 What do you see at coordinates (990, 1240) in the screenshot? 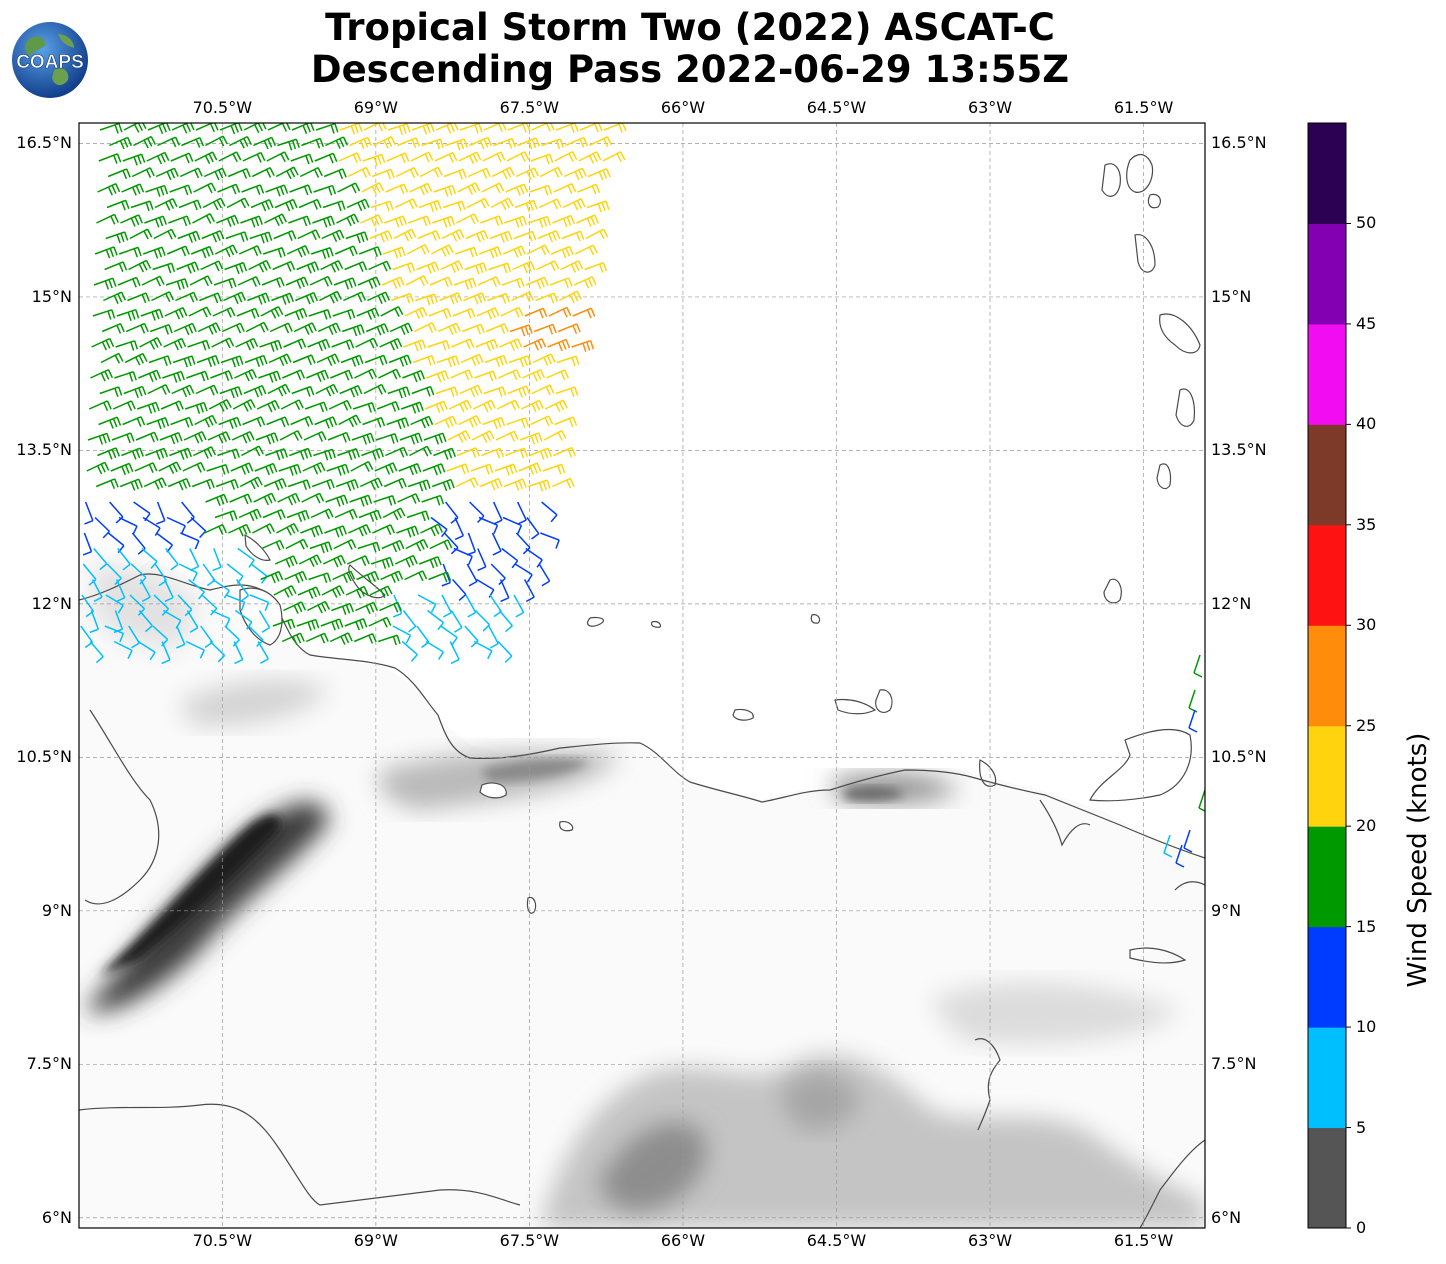
I see `lon-tick-bottom-5: 63°W` at bounding box center [990, 1240].